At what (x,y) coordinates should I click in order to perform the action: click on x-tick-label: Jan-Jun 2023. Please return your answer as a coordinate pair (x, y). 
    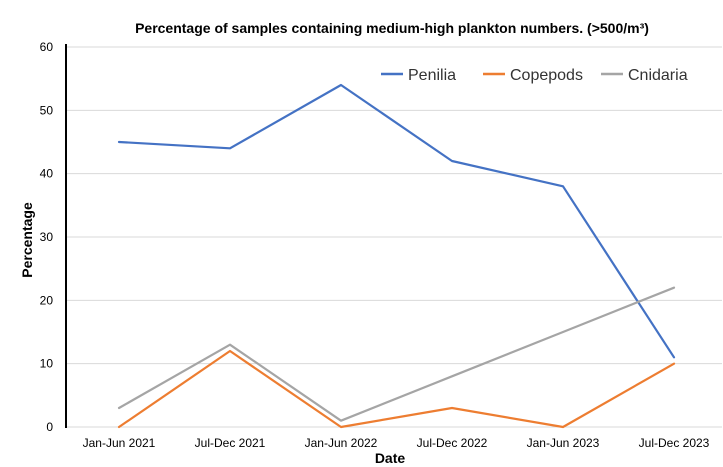
    Looking at the image, I should click on (563, 443).